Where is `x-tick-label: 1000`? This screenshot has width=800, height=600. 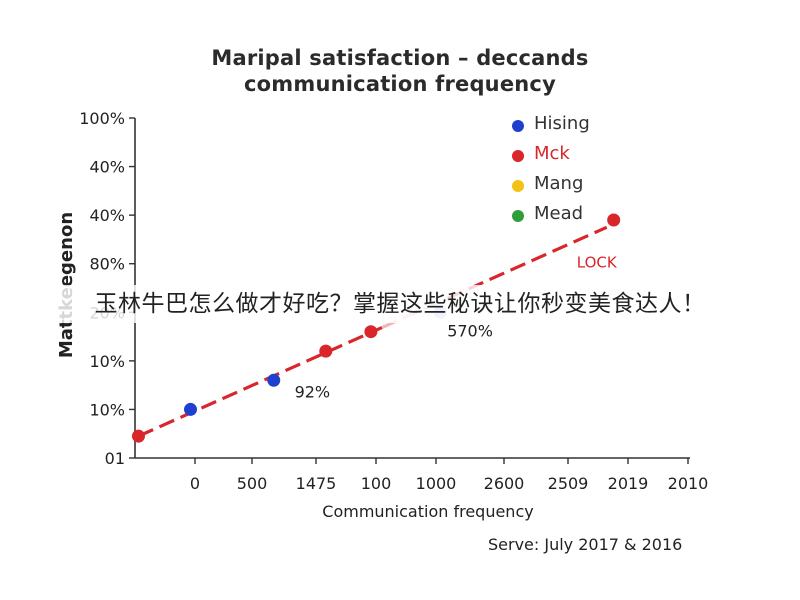 x-tick-label: 1000 is located at coordinates (436, 483).